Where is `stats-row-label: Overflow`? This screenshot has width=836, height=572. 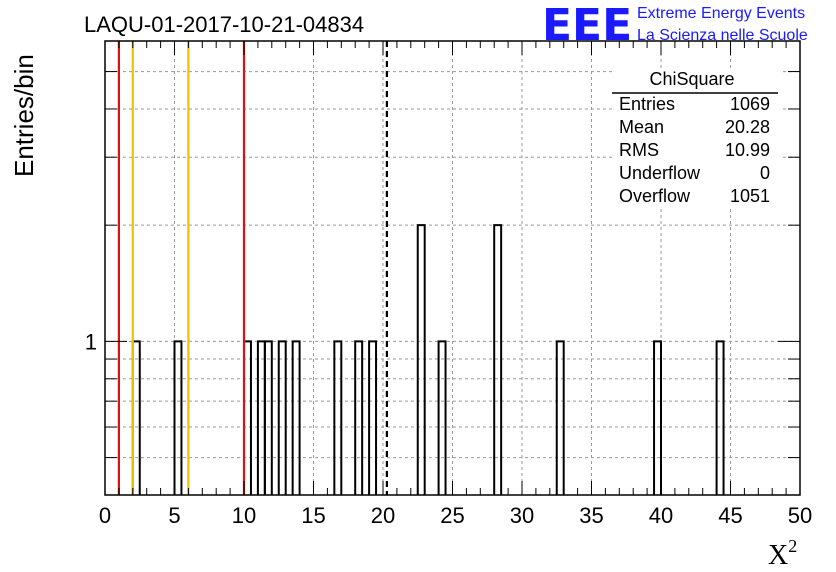
stats-row-label: Overflow is located at coordinates (655, 196).